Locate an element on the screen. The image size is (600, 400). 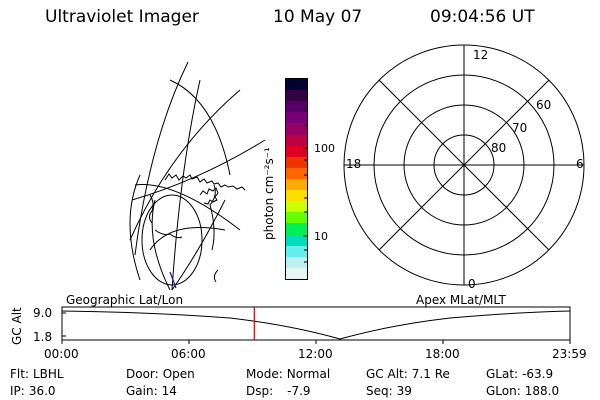
polar-ring-label-70: 70 is located at coordinates (520, 128).